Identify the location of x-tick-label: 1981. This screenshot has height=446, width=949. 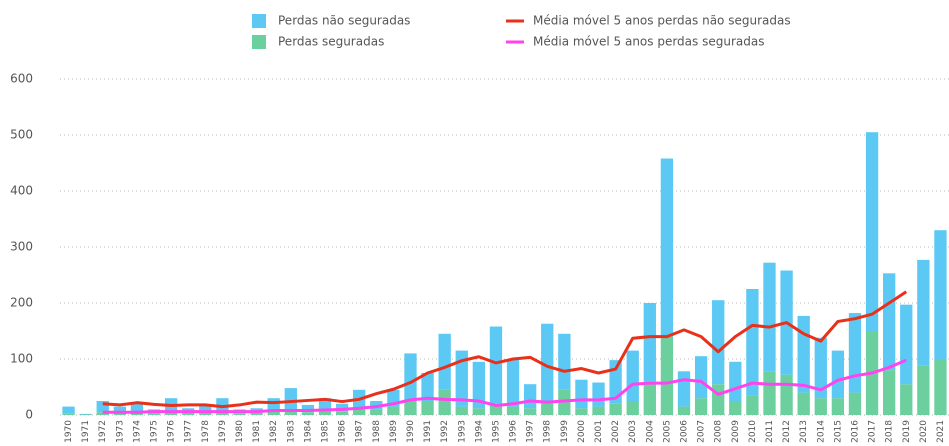
(257, 431).